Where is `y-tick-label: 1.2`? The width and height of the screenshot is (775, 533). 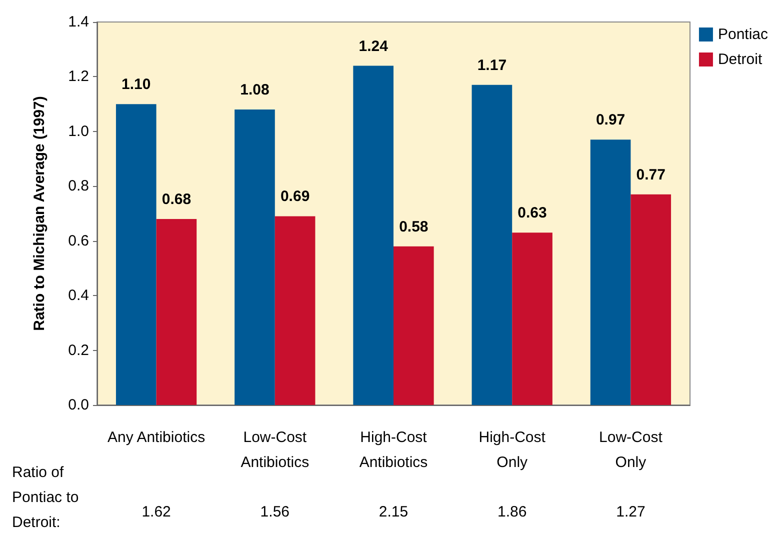
y-tick-label: 1.2 is located at coordinates (78, 77).